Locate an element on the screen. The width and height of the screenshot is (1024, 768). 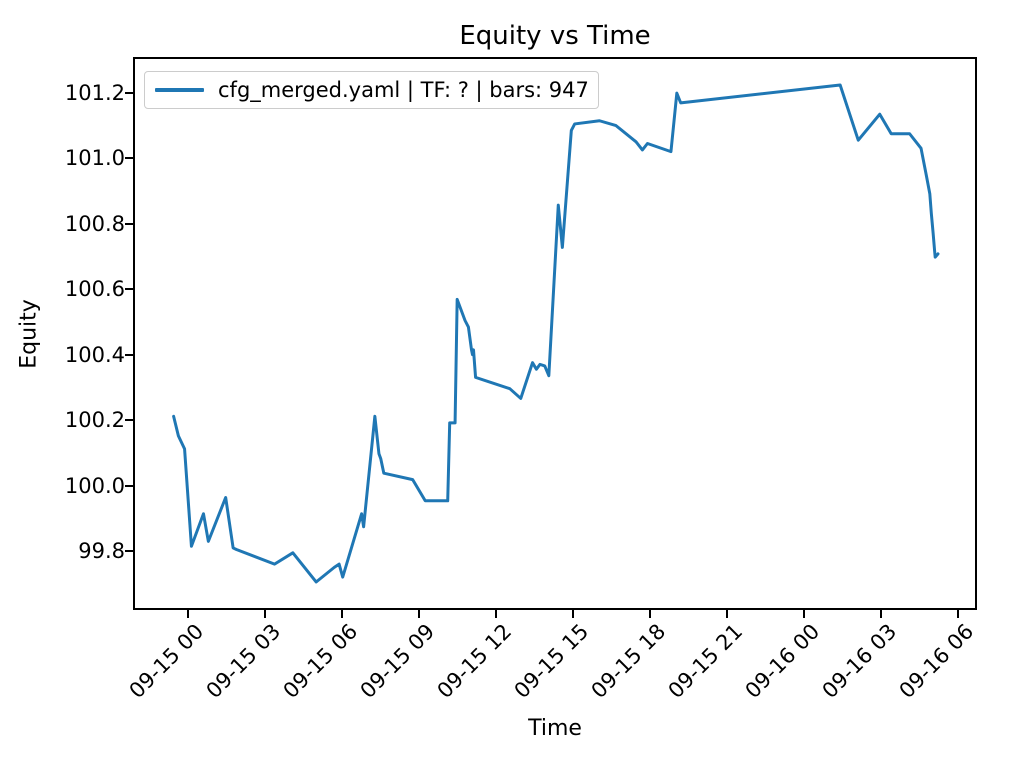
x-tick-label: 09-16 03 is located at coordinates (859, 661).